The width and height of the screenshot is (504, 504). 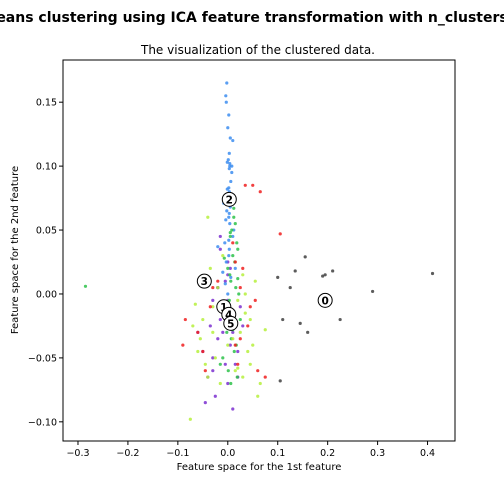 What do you see at coordinates (42, 358) in the screenshot?
I see `y-tick-label: −0.05` at bounding box center [42, 358].